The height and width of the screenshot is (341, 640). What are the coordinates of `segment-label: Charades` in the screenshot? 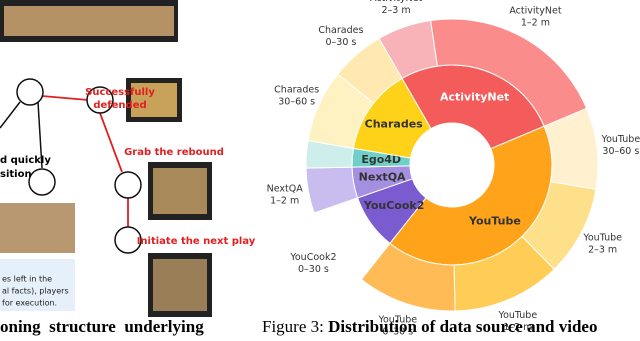 It's located at (394, 123).